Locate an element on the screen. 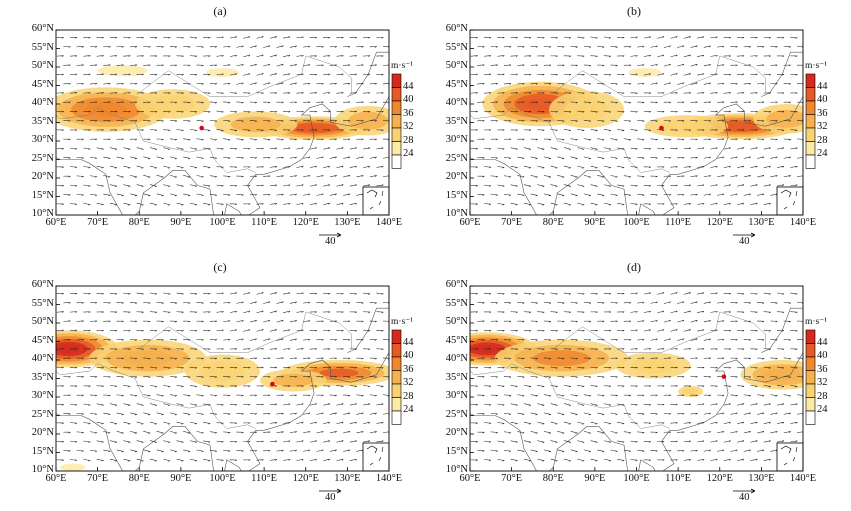  panel-label: (a) is located at coordinates (220, 11).